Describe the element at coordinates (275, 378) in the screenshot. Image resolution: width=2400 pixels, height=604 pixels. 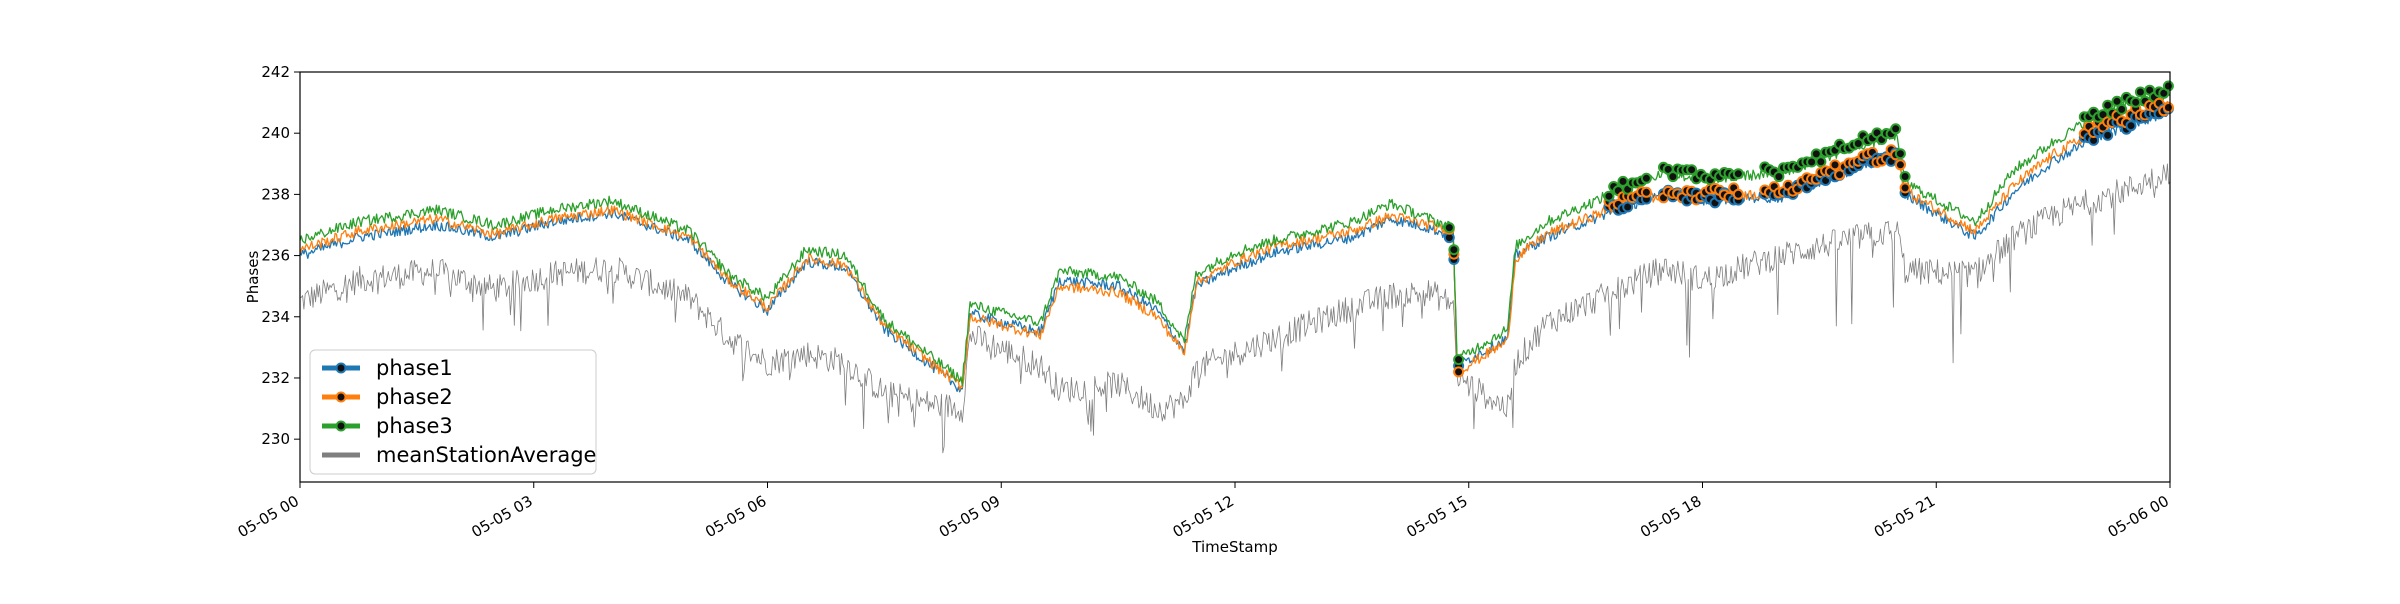
I see `y-tick-label: 232` at that location.